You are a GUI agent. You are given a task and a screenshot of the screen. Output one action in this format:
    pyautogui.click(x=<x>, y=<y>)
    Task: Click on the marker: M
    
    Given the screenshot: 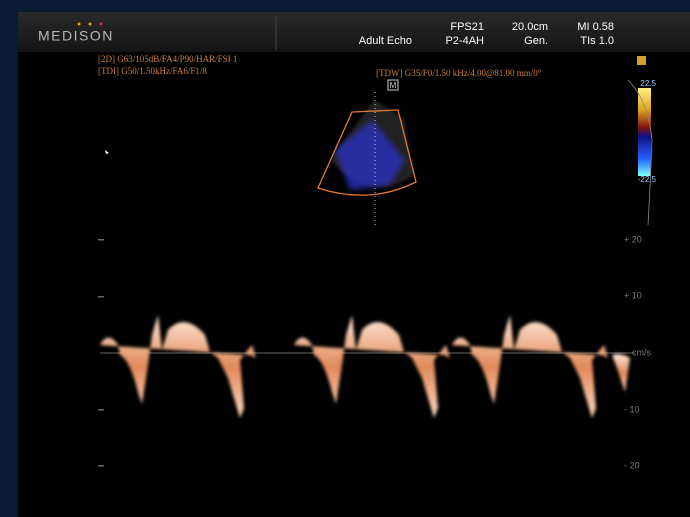 What is the action you would take?
    pyautogui.click(x=393, y=85)
    